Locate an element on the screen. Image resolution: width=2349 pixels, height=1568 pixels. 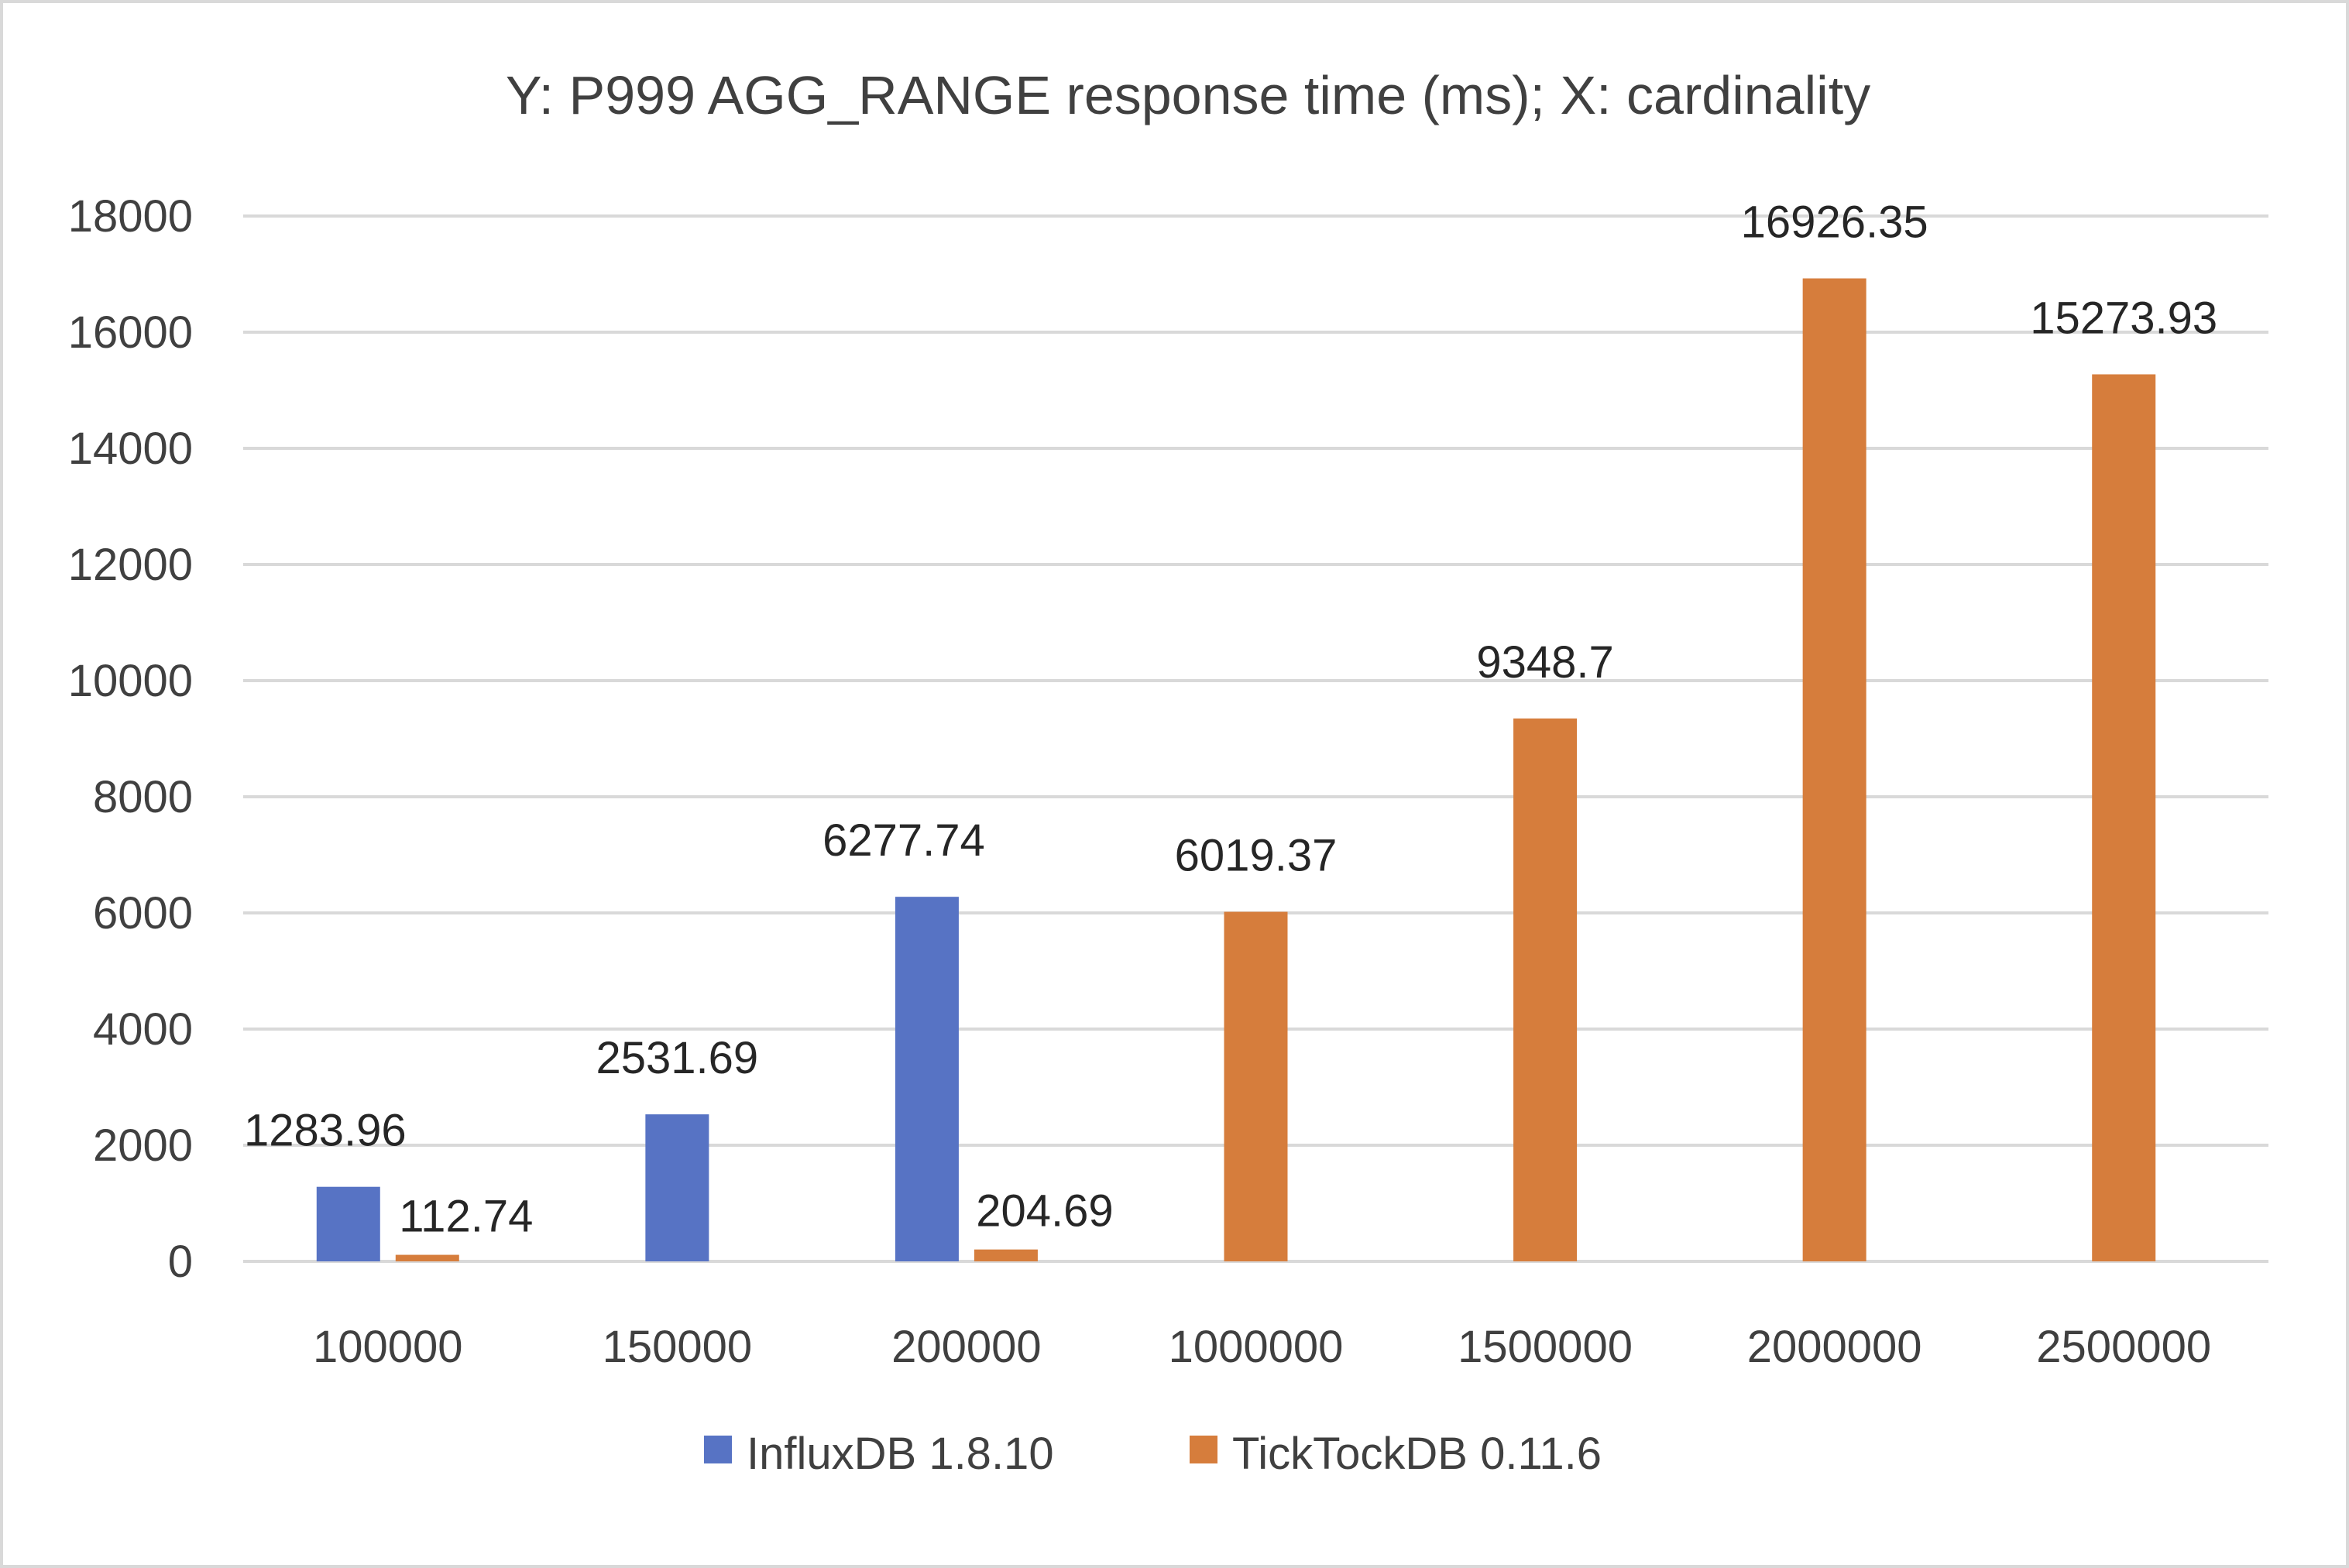
data-label: 15273.93 is located at coordinates (2123, 318).